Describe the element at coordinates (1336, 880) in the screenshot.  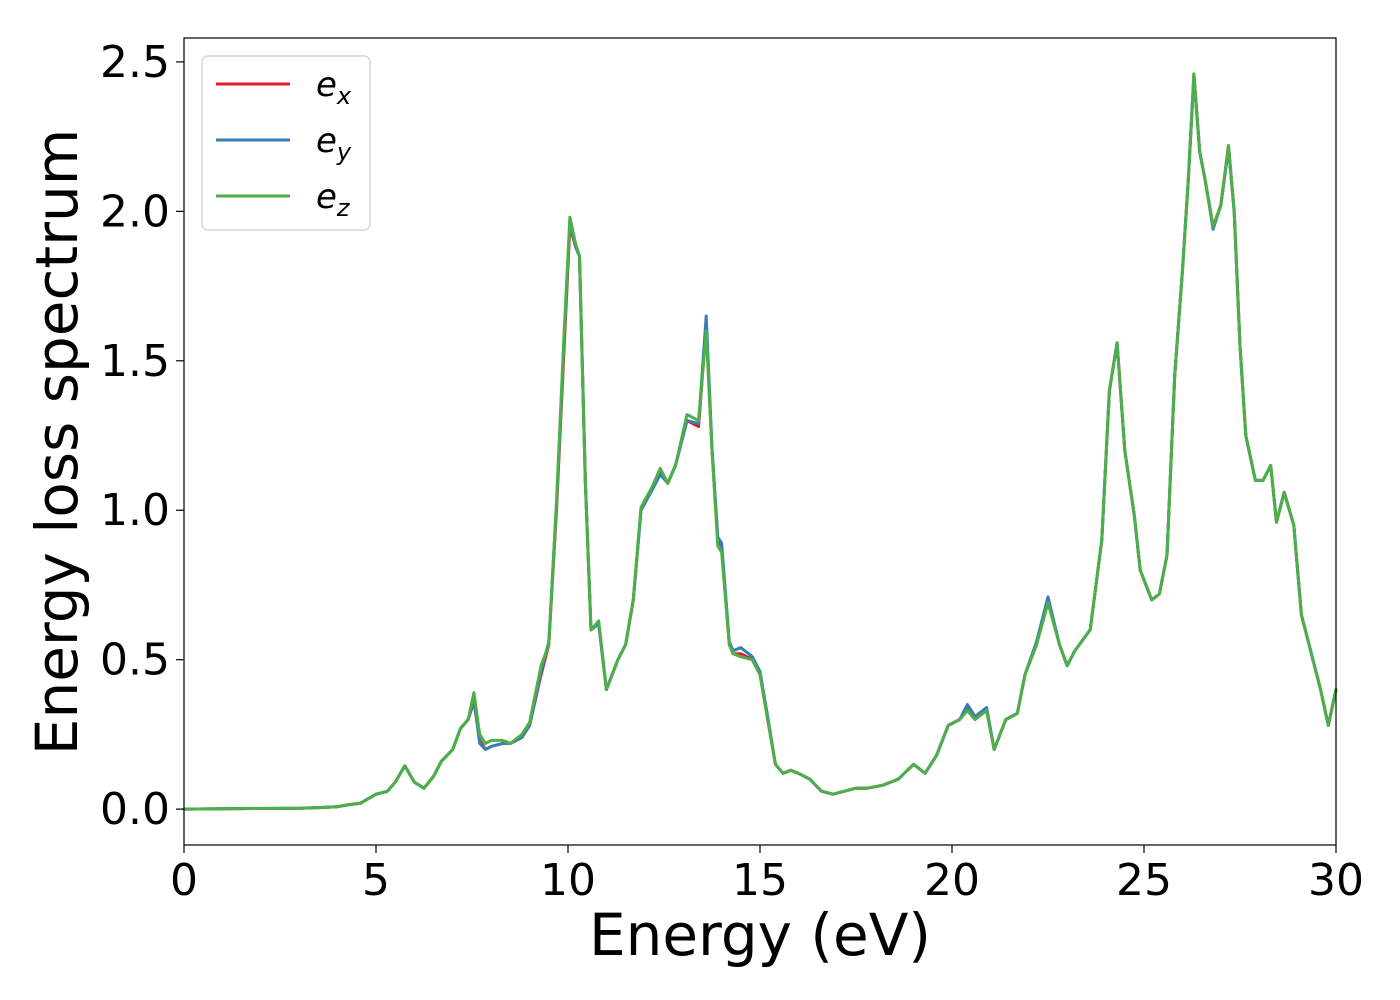
I see `x-tick-label: 30` at that location.